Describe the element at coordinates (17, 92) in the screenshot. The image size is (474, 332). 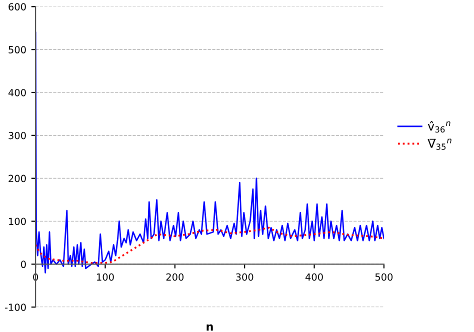
I see `y-tick-label: 400` at that location.